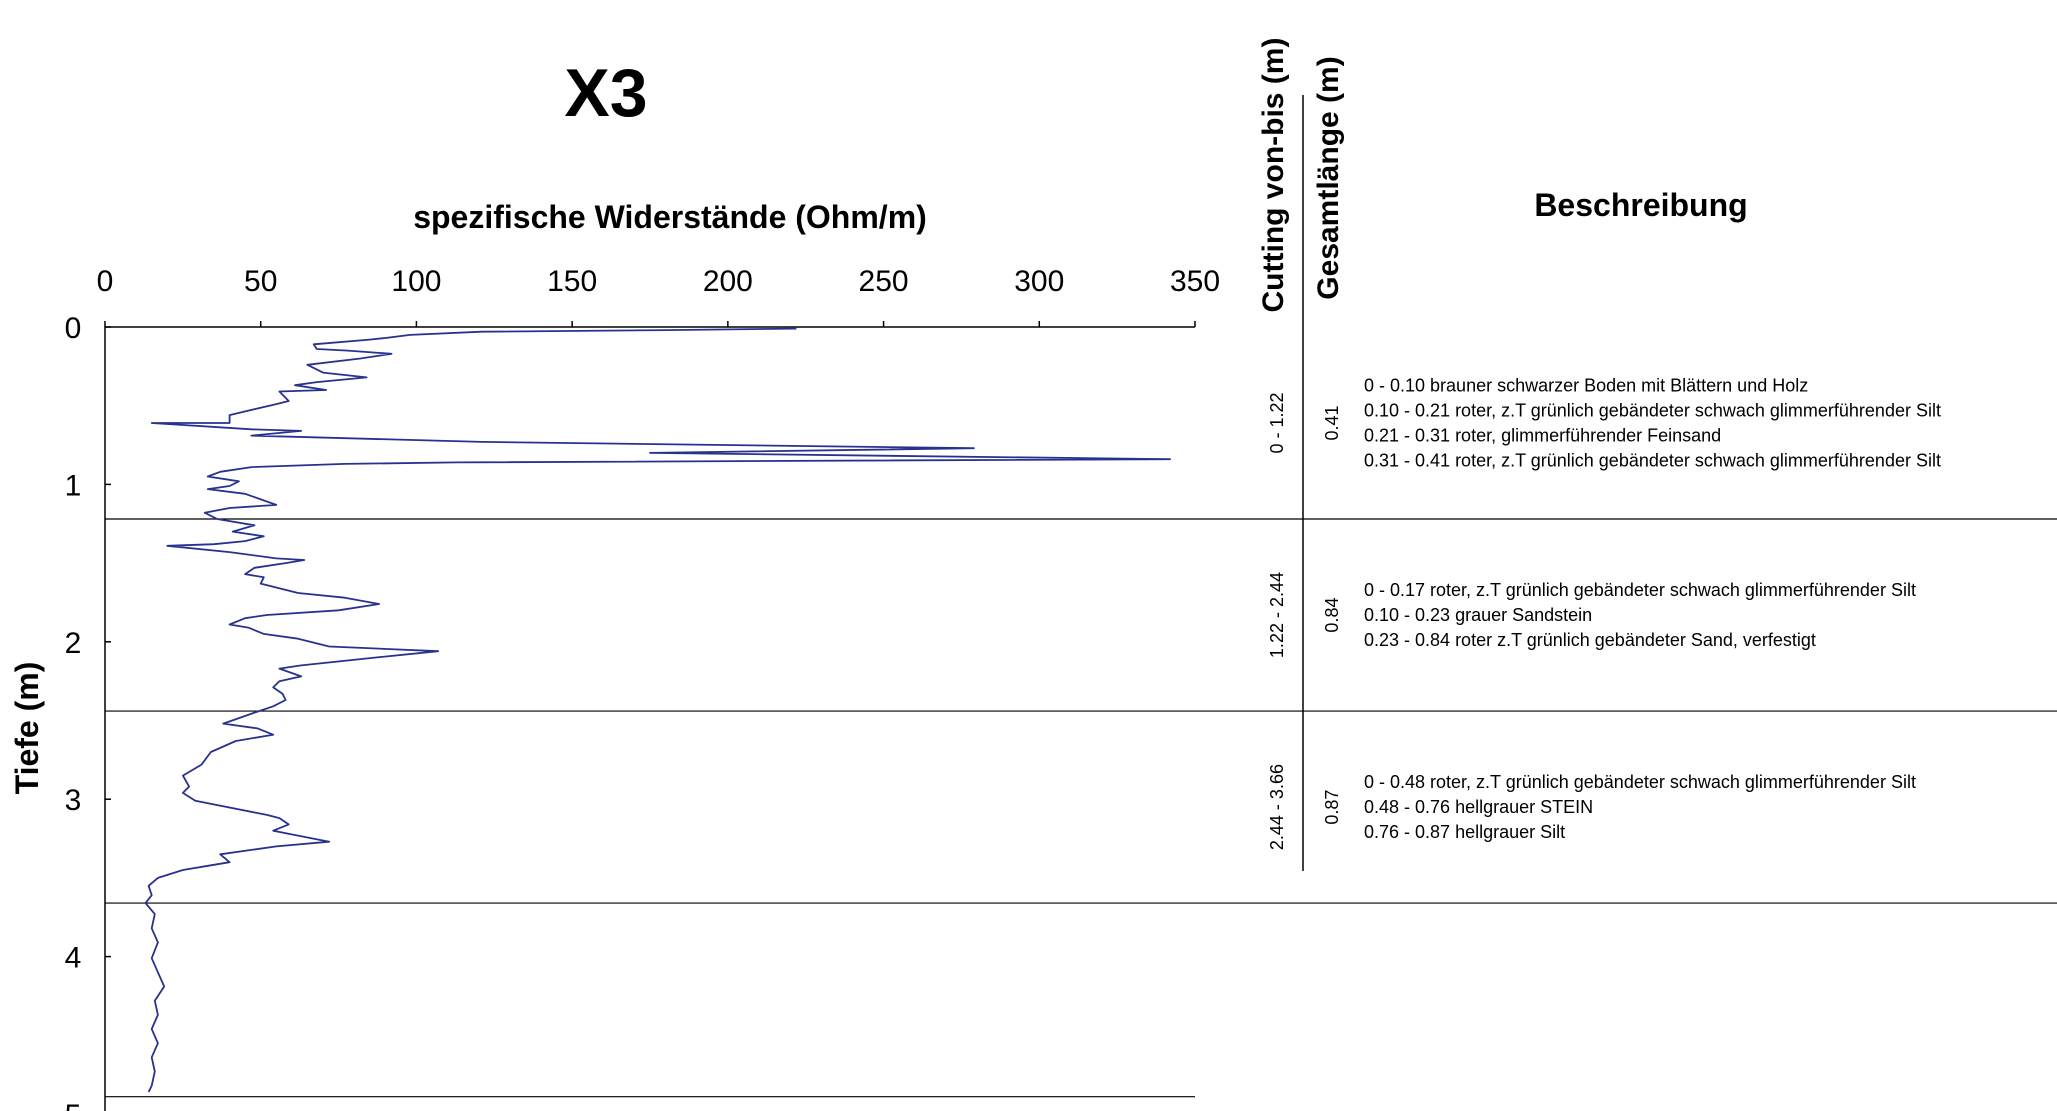 Image resolution: width=2057 pixels, height=1111 pixels. What do you see at coordinates (1640, 205) in the screenshot?
I see `description-column-header: Beschreibung` at bounding box center [1640, 205].